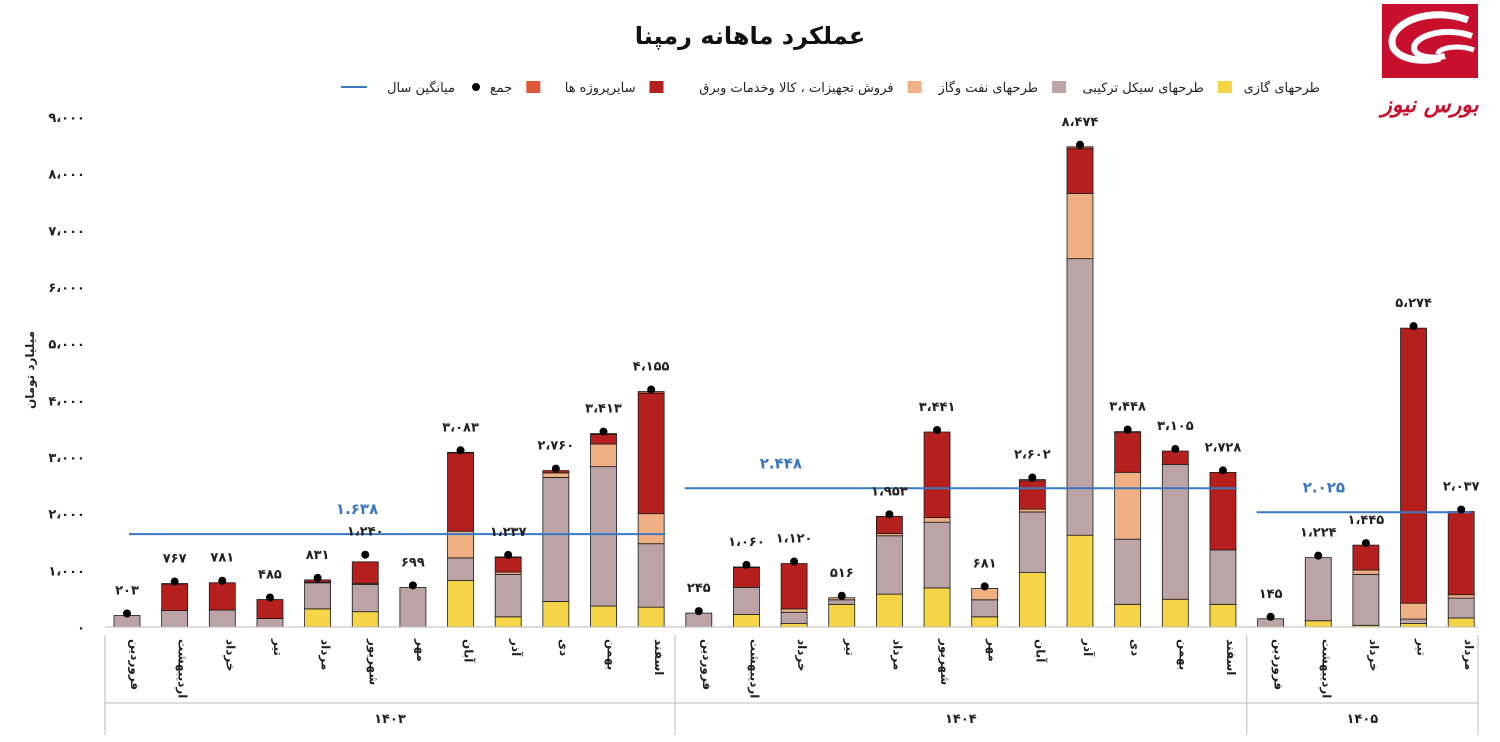 The width and height of the screenshot is (1500, 742). What do you see at coordinates (1413, 303) in the screenshot?
I see `total-label: ۵،۲۷۴` at bounding box center [1413, 303].